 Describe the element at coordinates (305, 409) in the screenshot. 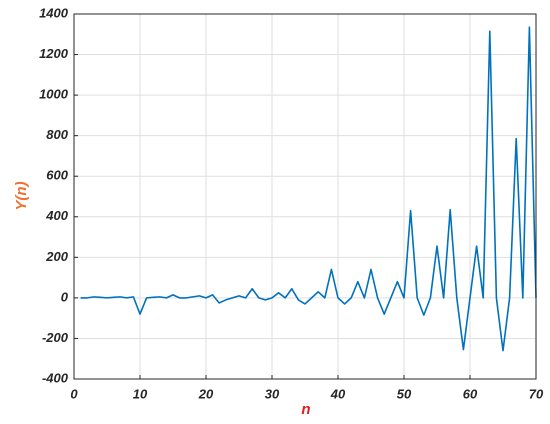

I see `x-axis-label: n` at that location.